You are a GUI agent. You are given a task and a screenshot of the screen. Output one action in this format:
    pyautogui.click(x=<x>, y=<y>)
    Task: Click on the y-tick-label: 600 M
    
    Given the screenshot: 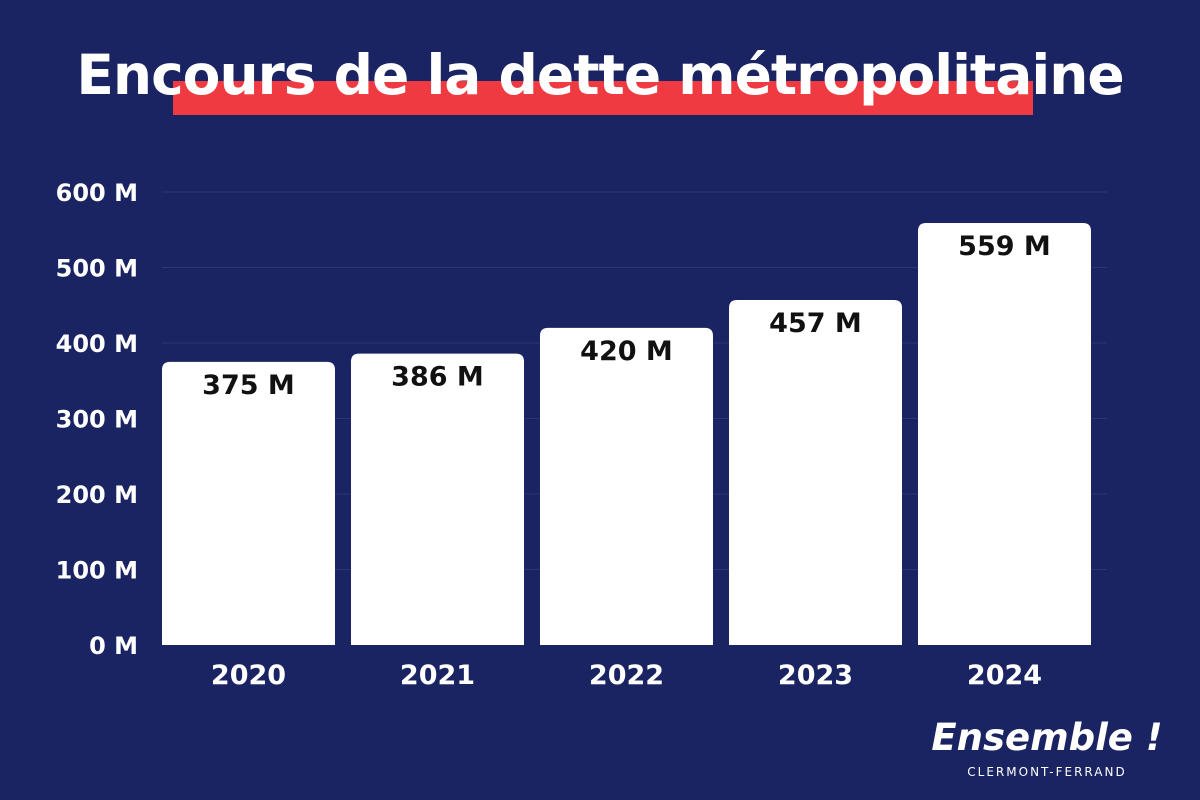 What is the action you would take?
    pyautogui.click(x=97, y=193)
    